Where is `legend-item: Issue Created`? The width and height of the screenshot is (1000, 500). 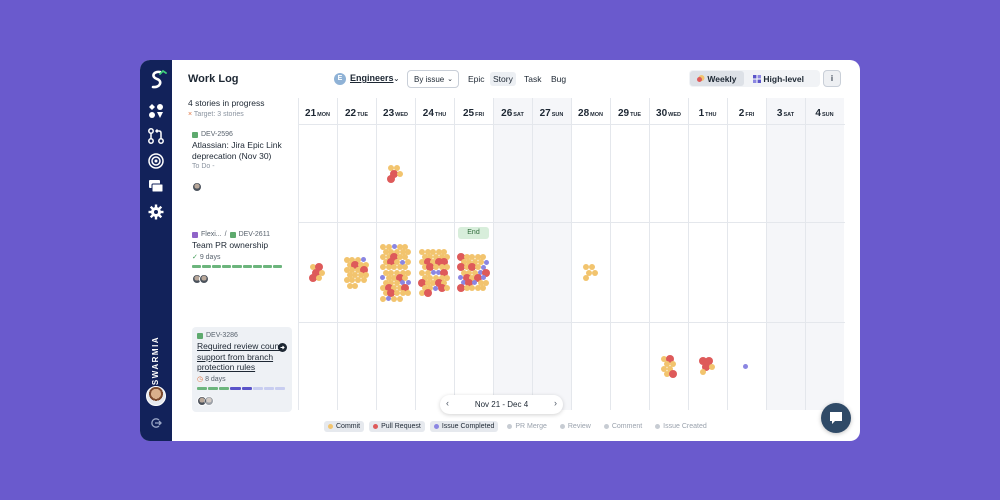 legend-item: Issue Created is located at coordinates (681, 426).